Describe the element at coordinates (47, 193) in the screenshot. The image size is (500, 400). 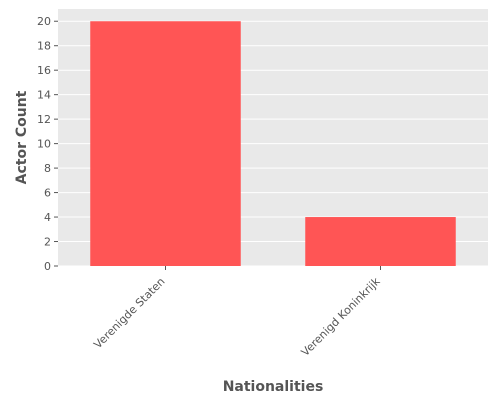
I see `y-tick-label: 6` at that location.